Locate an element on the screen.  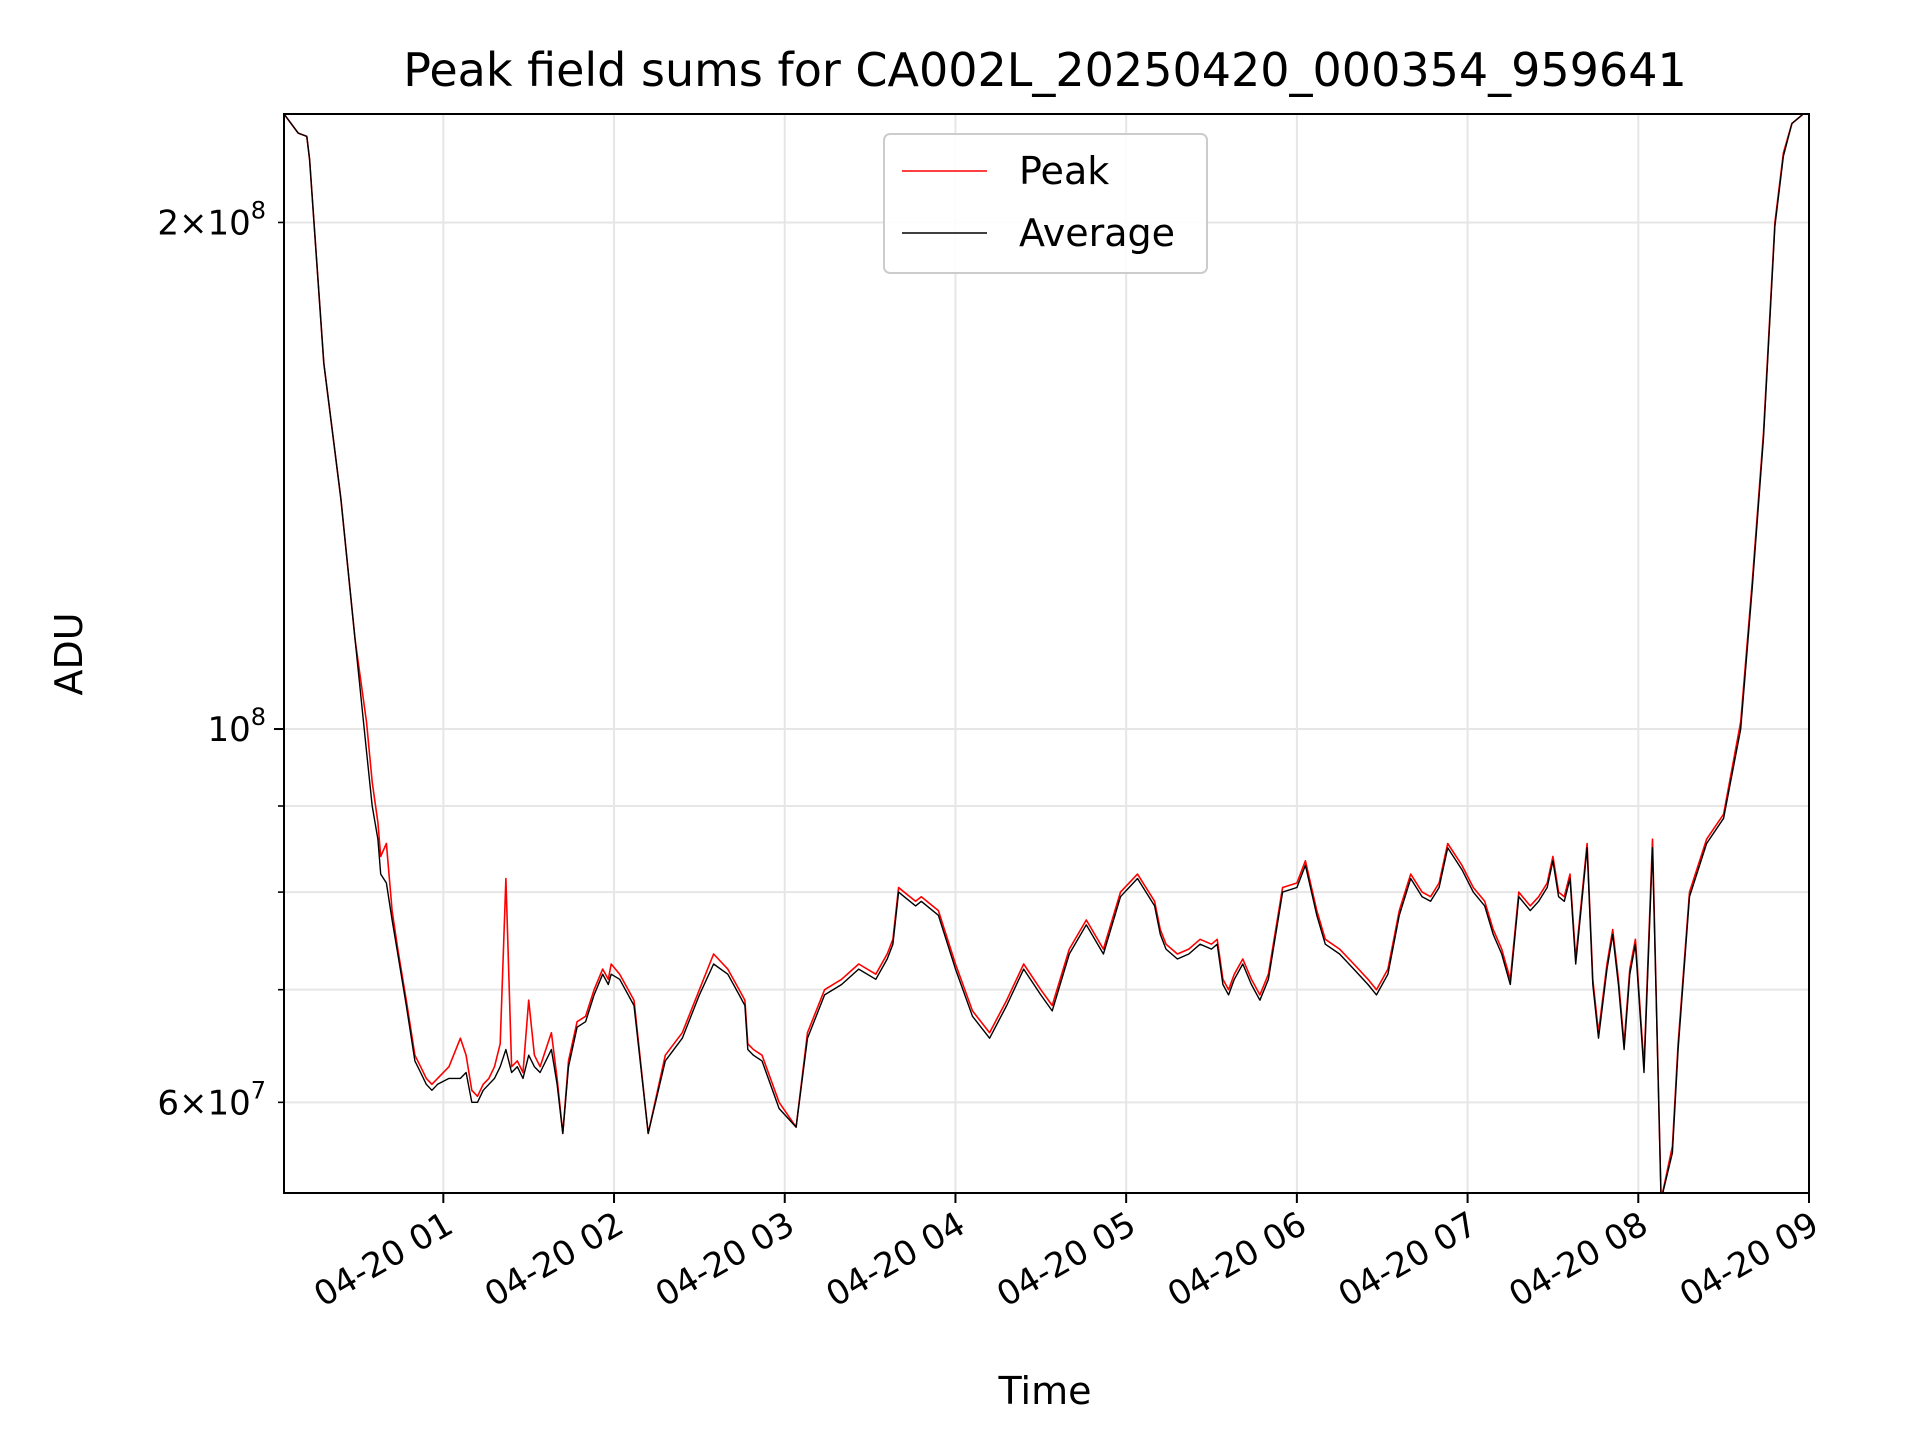
y-axis: 108 6×107 2×108 is located at coordinates (220, 659).